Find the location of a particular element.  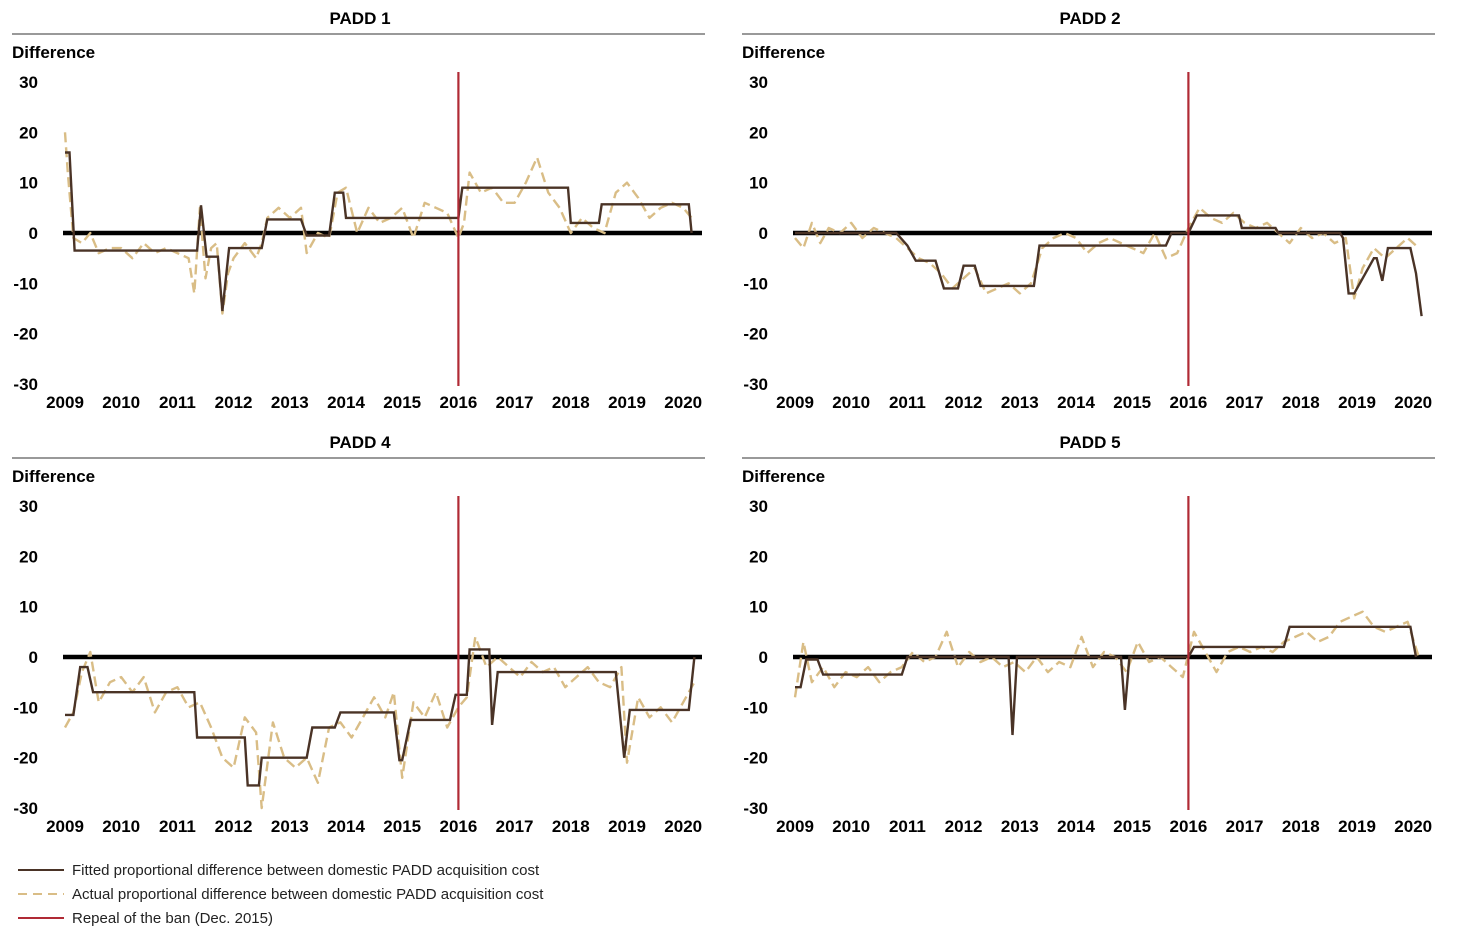

chart-title: PADD 5 is located at coordinates (1089, 442).